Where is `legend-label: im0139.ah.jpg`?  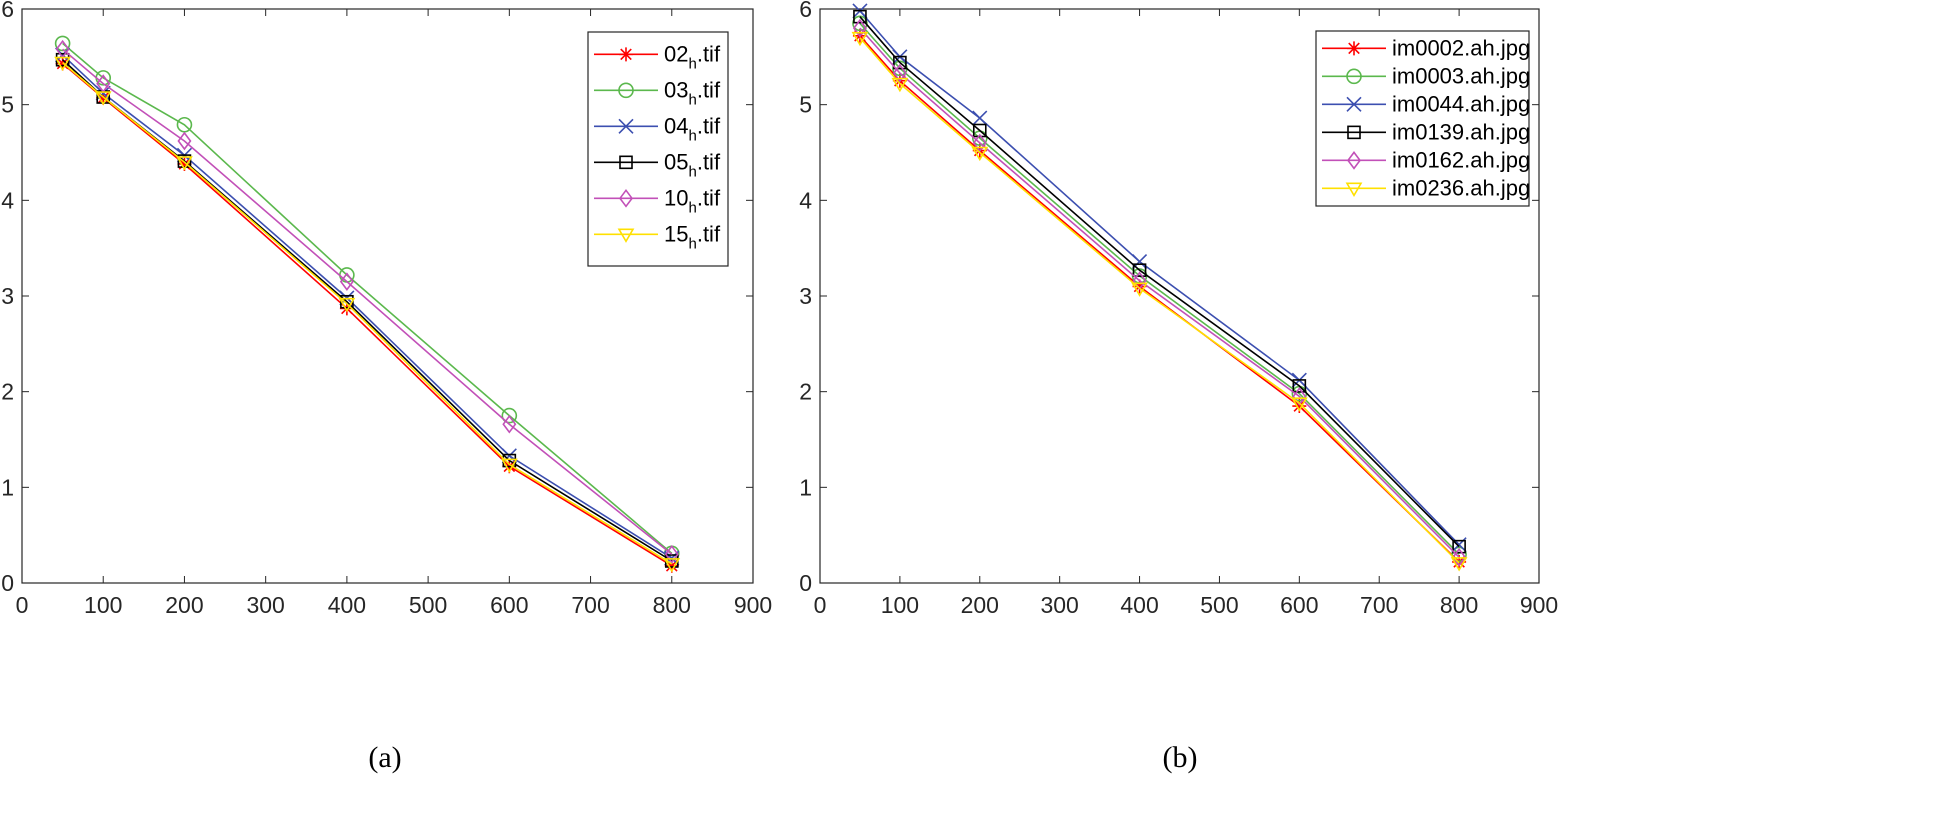 legend-label: im0139.ah.jpg is located at coordinates (1461, 131).